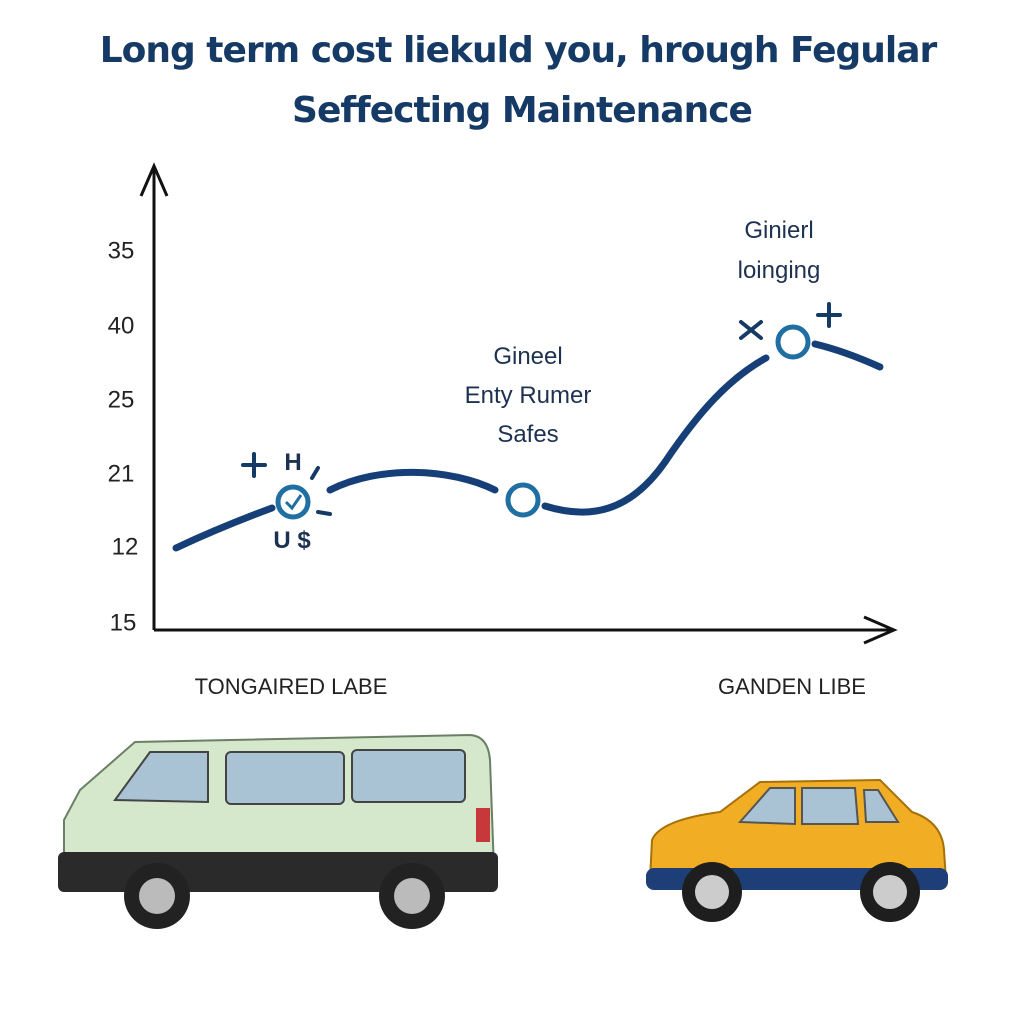  What do you see at coordinates (483, 825) in the screenshot?
I see `tail-light` at bounding box center [483, 825].